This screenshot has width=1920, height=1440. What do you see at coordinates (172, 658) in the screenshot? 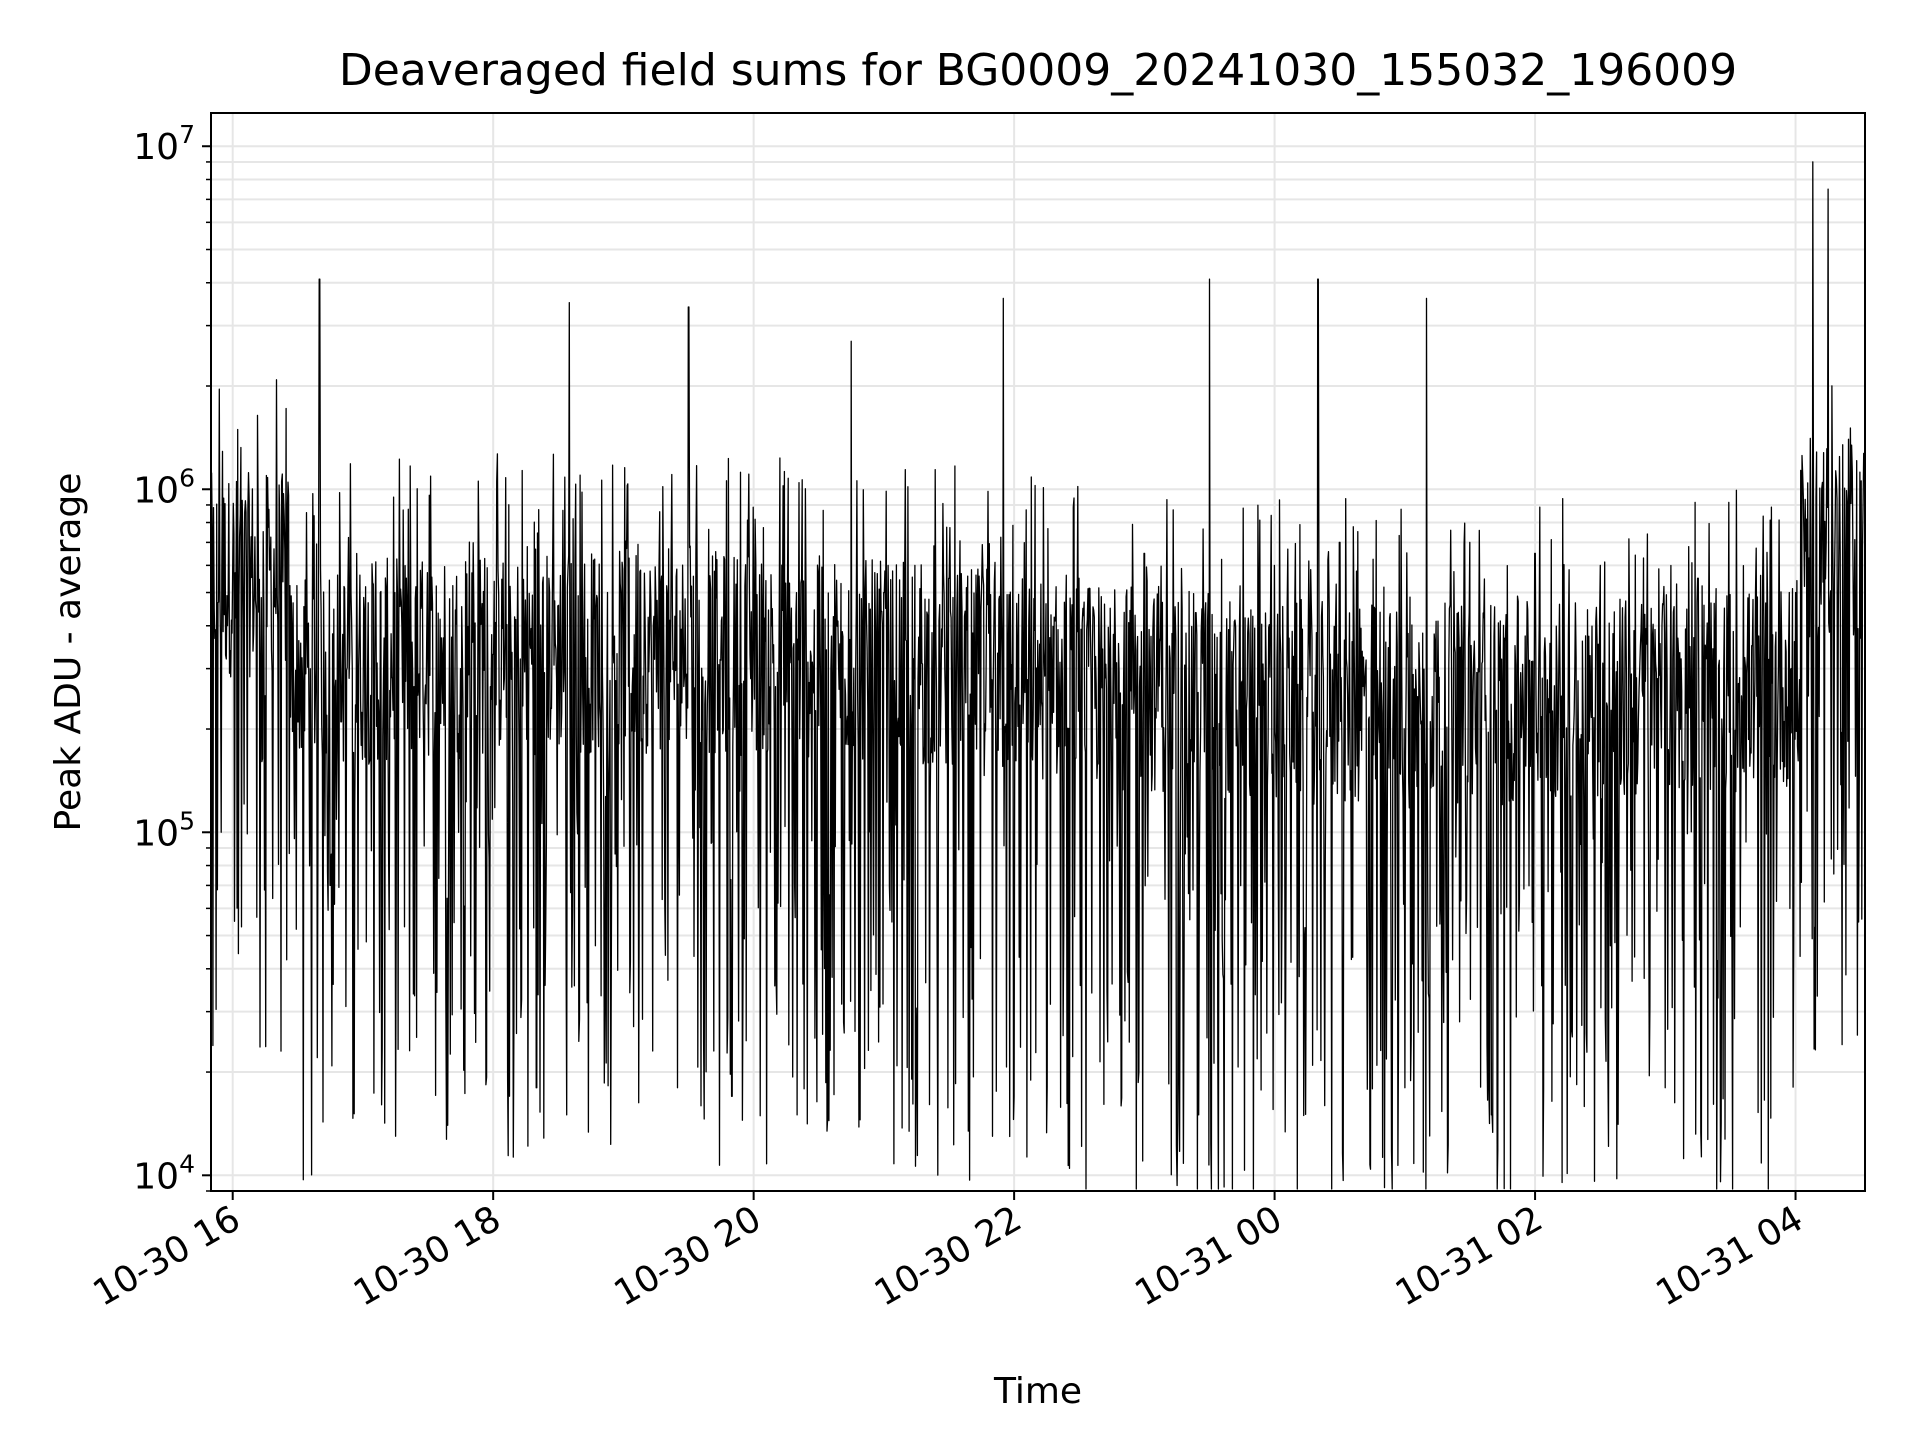
I see `y-axis: 10⁴ 10⁵ 10⁶ 10⁷` at bounding box center [172, 658].